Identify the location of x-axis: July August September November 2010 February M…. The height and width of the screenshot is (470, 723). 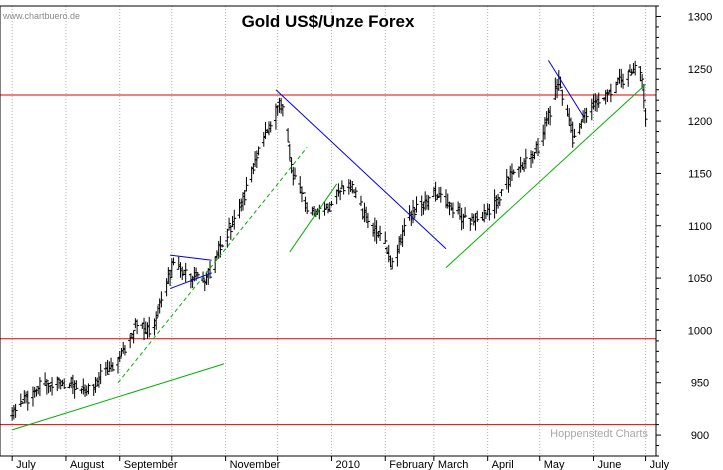
(340, 463).